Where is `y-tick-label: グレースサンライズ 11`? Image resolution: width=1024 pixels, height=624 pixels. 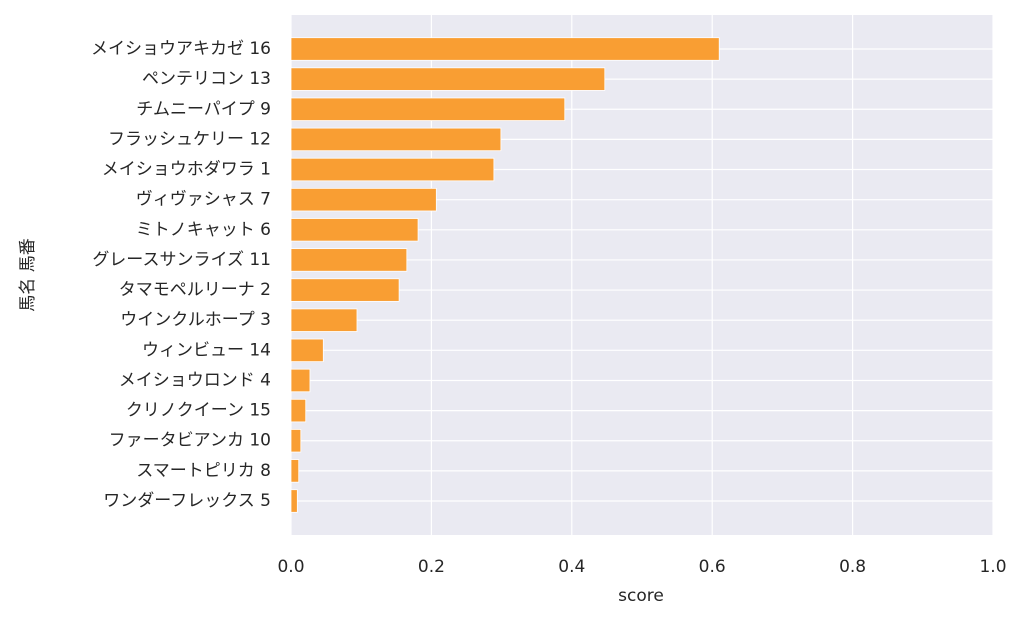 y-tick-label: グレースサンライズ 11 is located at coordinates (181, 260).